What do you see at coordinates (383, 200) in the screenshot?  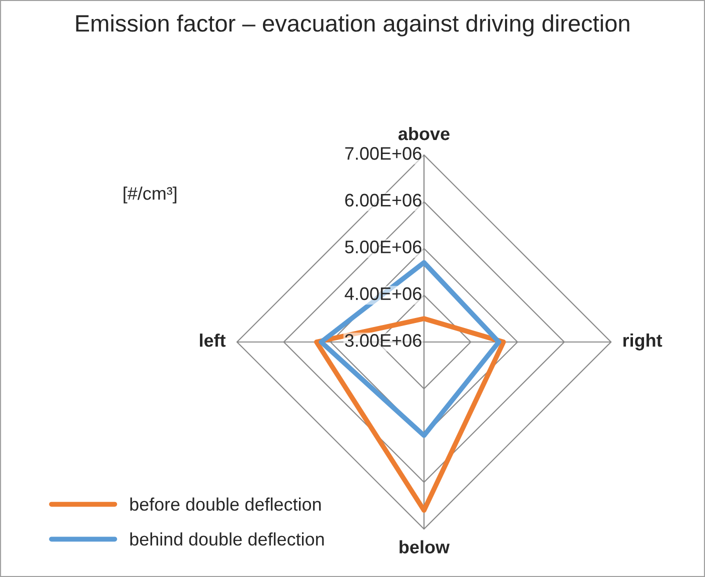 I see `y-tick-label: 6.00E+06` at bounding box center [383, 200].